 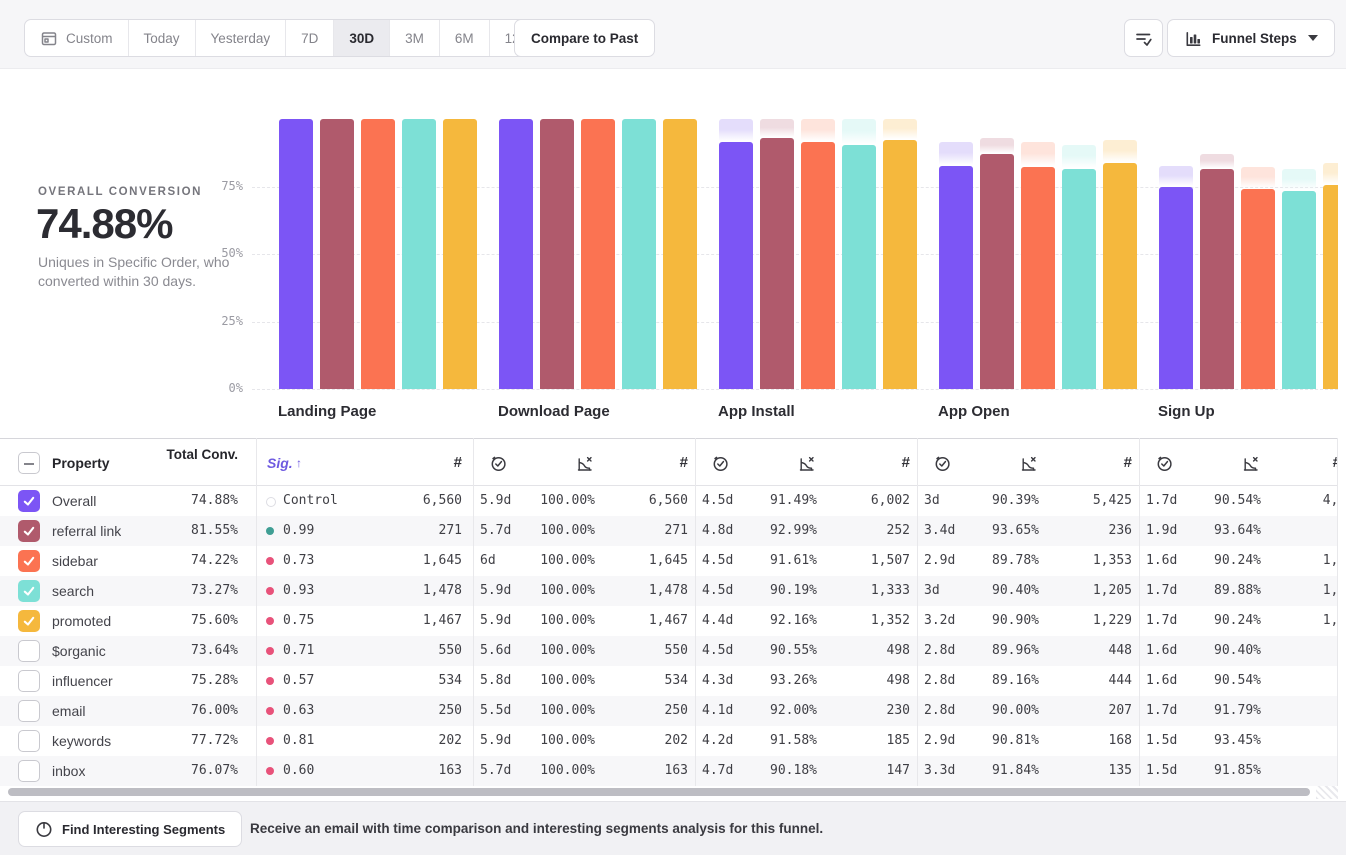 I want to click on row-checkbox-email, so click(x=29, y=711).